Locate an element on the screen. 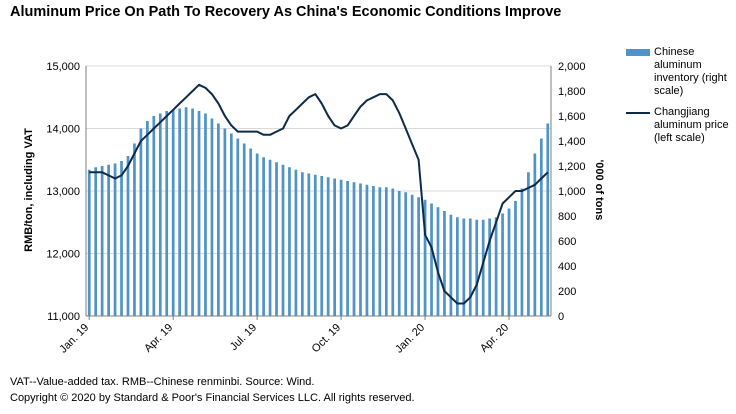 Image resolution: width=736 pixels, height=414 pixels. y-tick-label-left: 13,000 is located at coordinates (63, 192).